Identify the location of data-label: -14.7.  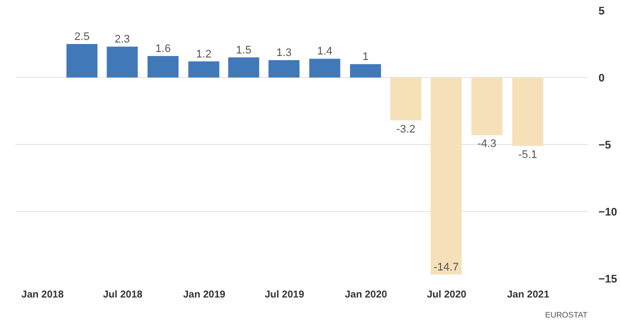
(446, 267).